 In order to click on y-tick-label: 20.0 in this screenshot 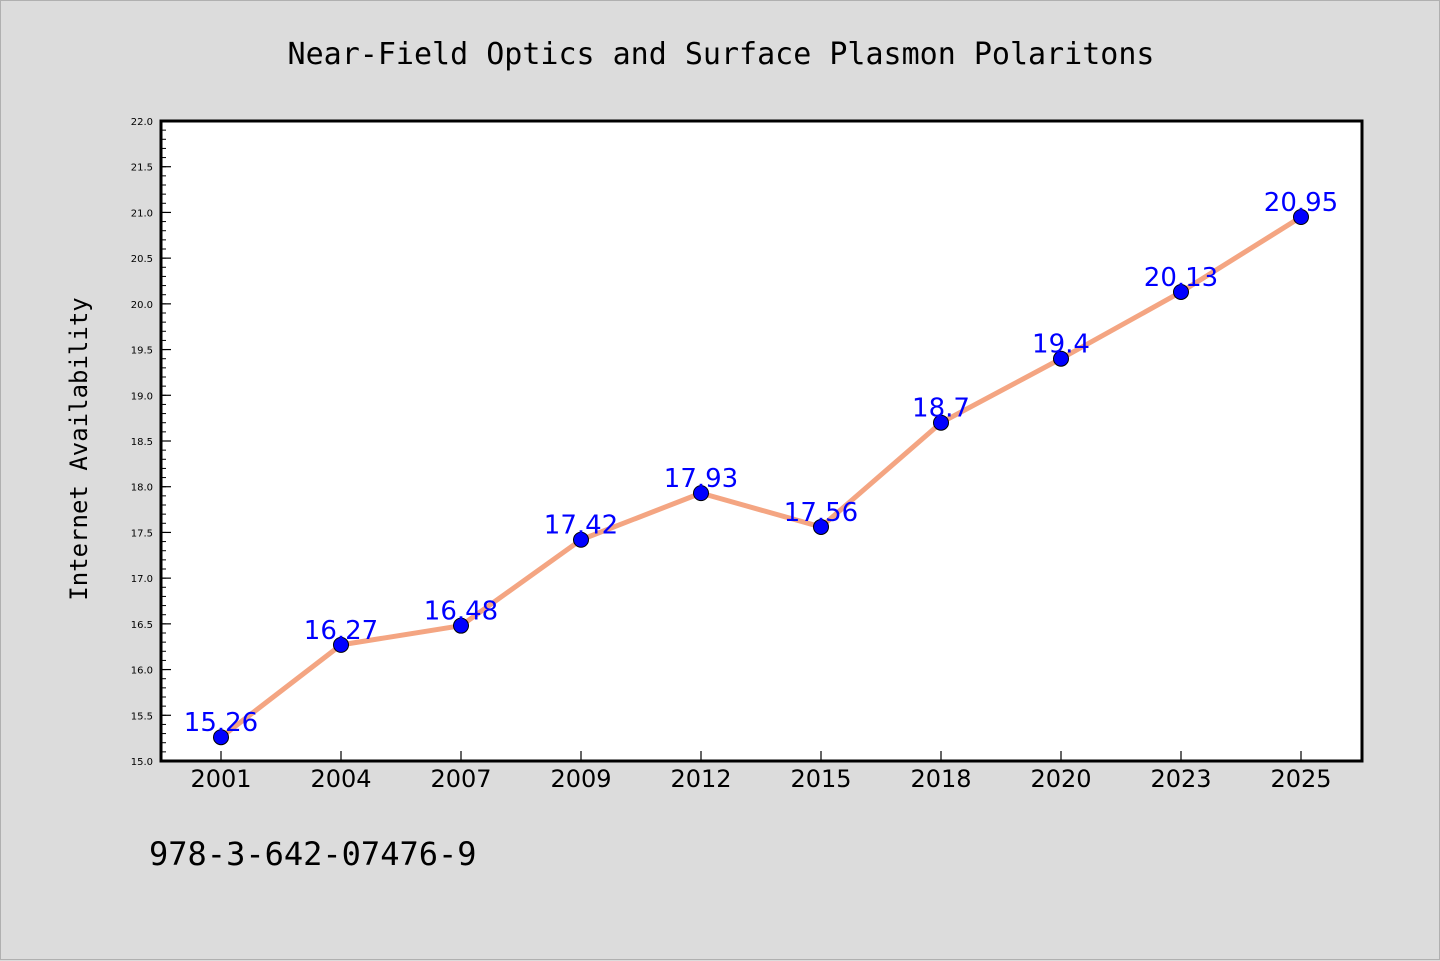, I will do `click(142, 305)`.